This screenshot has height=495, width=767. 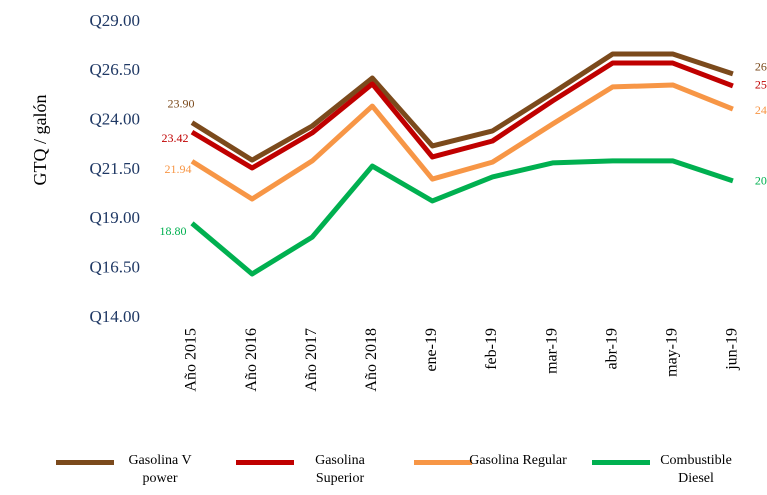 What do you see at coordinates (114, 168) in the screenshot?
I see `y-tick-label: Q21.50` at bounding box center [114, 168].